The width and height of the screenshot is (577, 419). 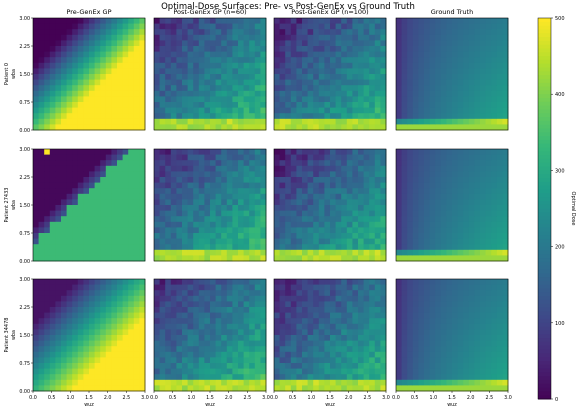 What do you see at coordinates (349, 398) in the screenshot?
I see `x-tick-label: 2.0` at bounding box center [349, 398].